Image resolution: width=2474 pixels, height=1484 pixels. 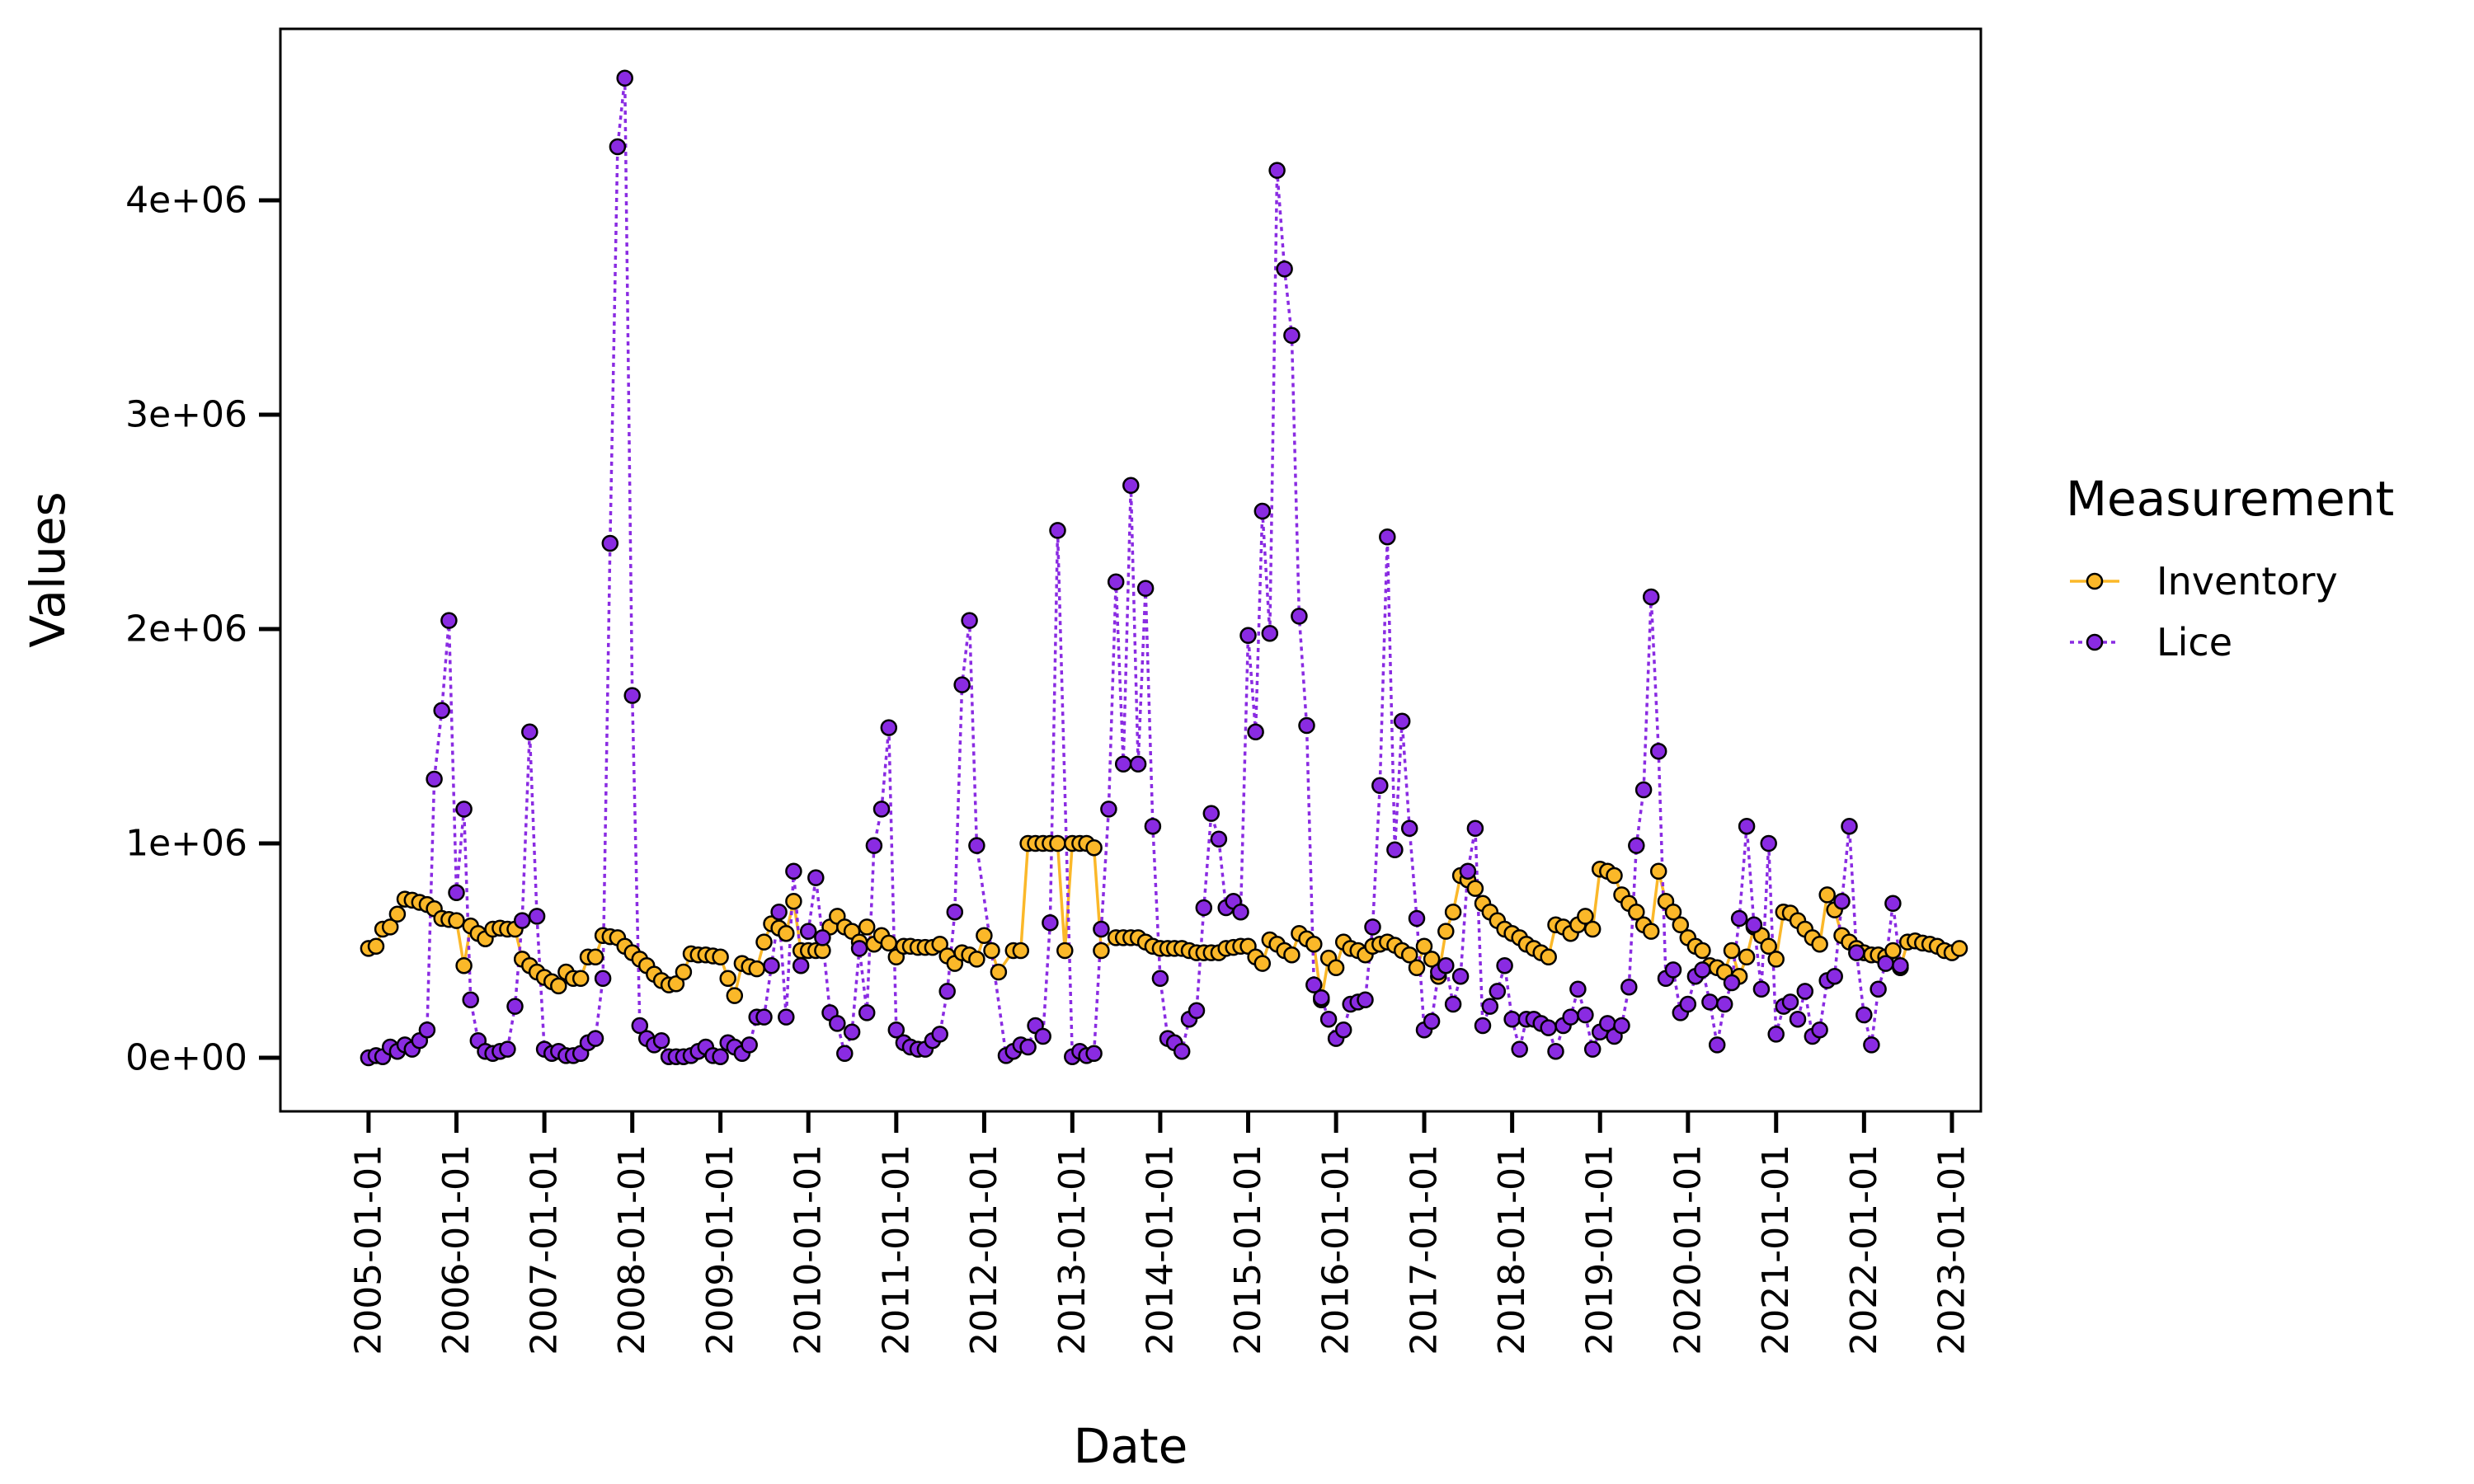 I want to click on x-tick-label: 2011-01-01, so click(x=896, y=1249).